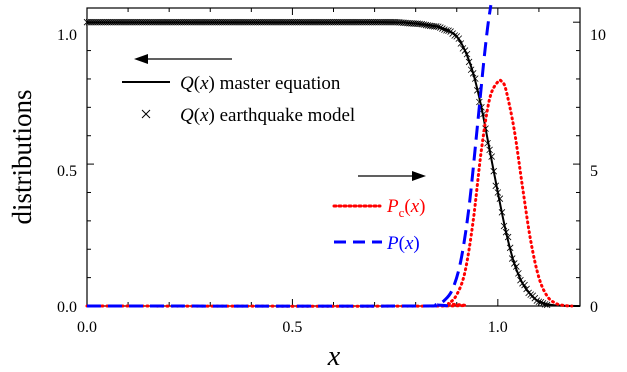 Image resolution: width=627 pixels, height=372 pixels. What do you see at coordinates (405, 208) in the screenshot?
I see `legend-pc-label: Pc(x)` at bounding box center [405, 208].